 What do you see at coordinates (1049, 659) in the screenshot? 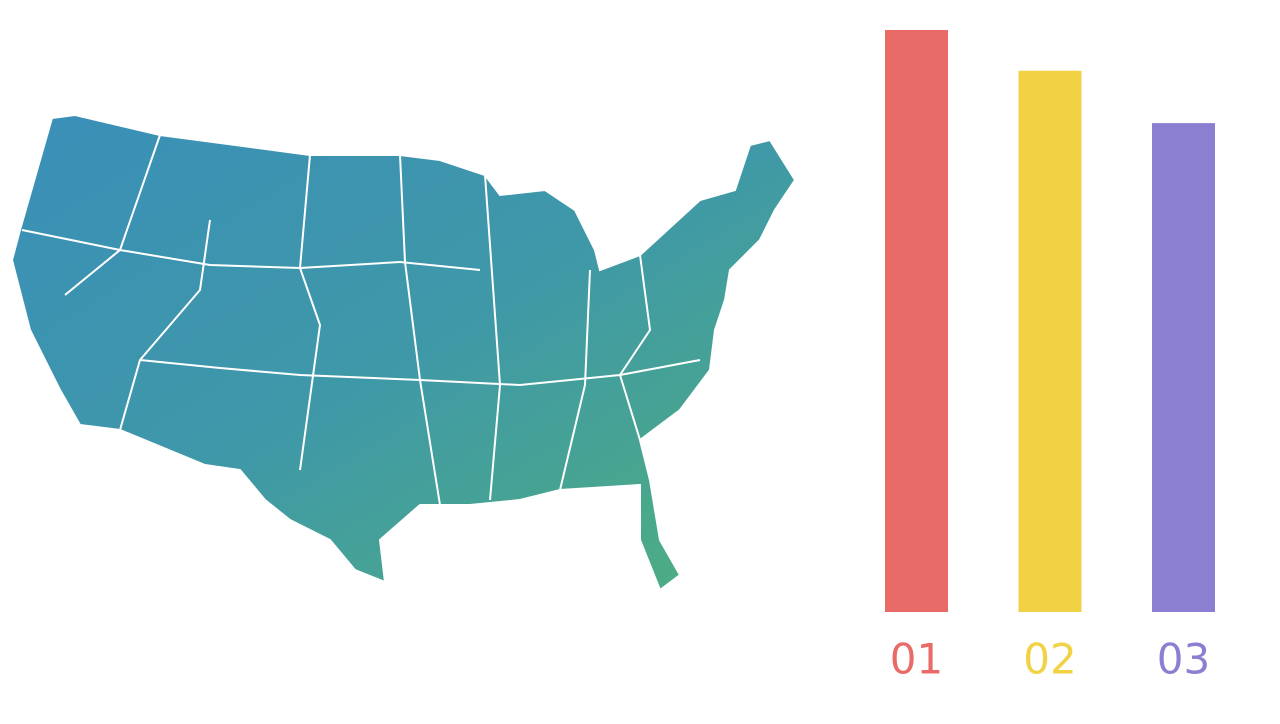
I see `category-label: 02` at bounding box center [1049, 659].